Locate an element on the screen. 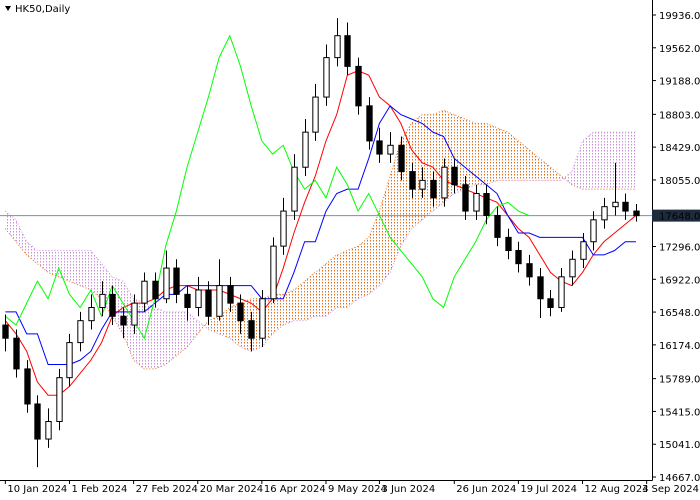 The height and width of the screenshot is (500, 700). current-price-label: 17648.0 is located at coordinates (679, 217).